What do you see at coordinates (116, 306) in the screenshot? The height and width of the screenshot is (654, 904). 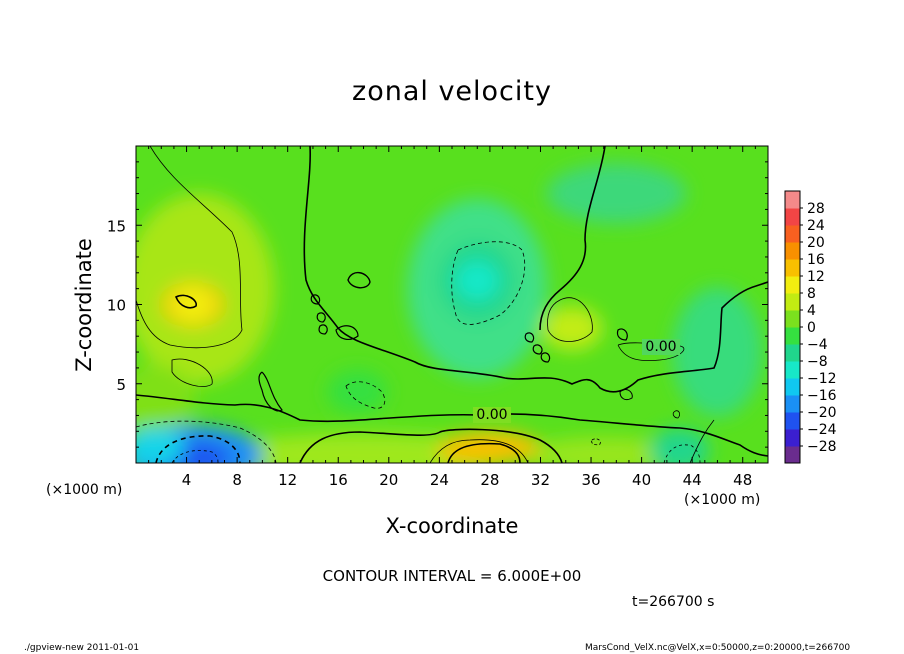 I see `y-tick-label: 10` at bounding box center [116, 306].